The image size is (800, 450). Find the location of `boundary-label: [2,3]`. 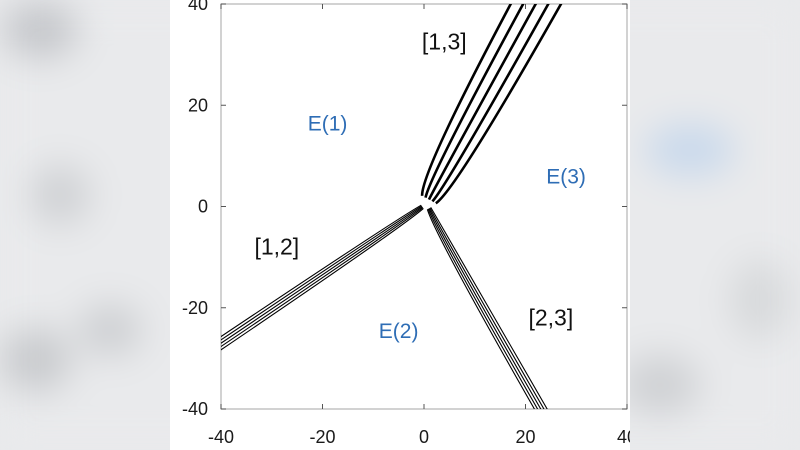

boundary-label: [2,3] is located at coordinates (550, 317).